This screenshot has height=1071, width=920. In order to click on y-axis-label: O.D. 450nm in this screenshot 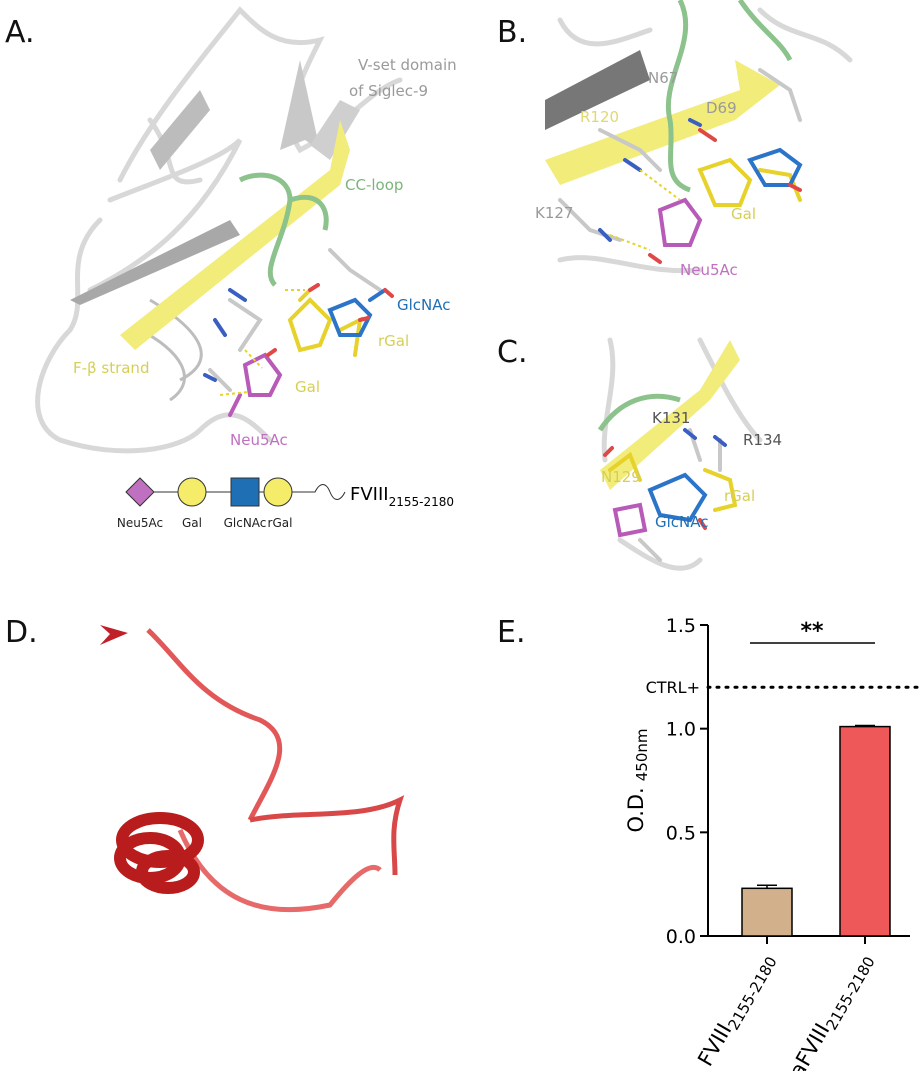, I will do `click(637, 781)`.